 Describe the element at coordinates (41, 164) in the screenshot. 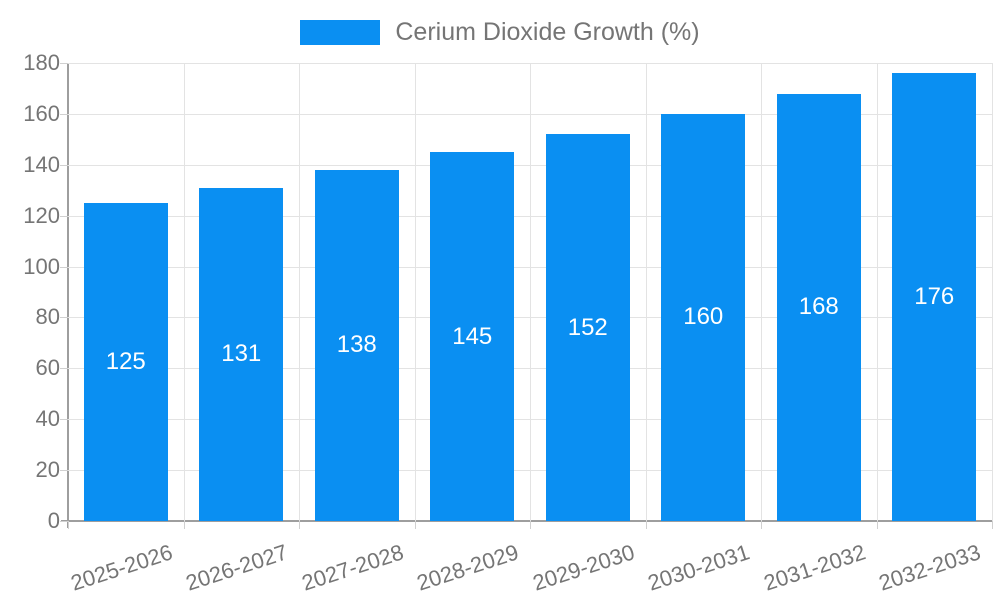

I see `y-axis-tick-label: 140` at that location.